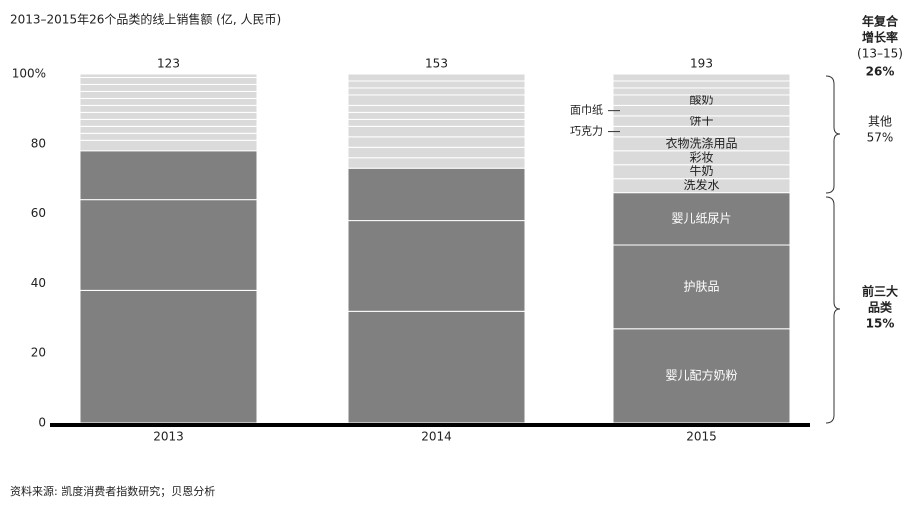 The width and height of the screenshot is (919, 507). Describe the element at coordinates (701, 142) in the screenshot. I see `segment-label: 衣物洗涤用品` at that location.